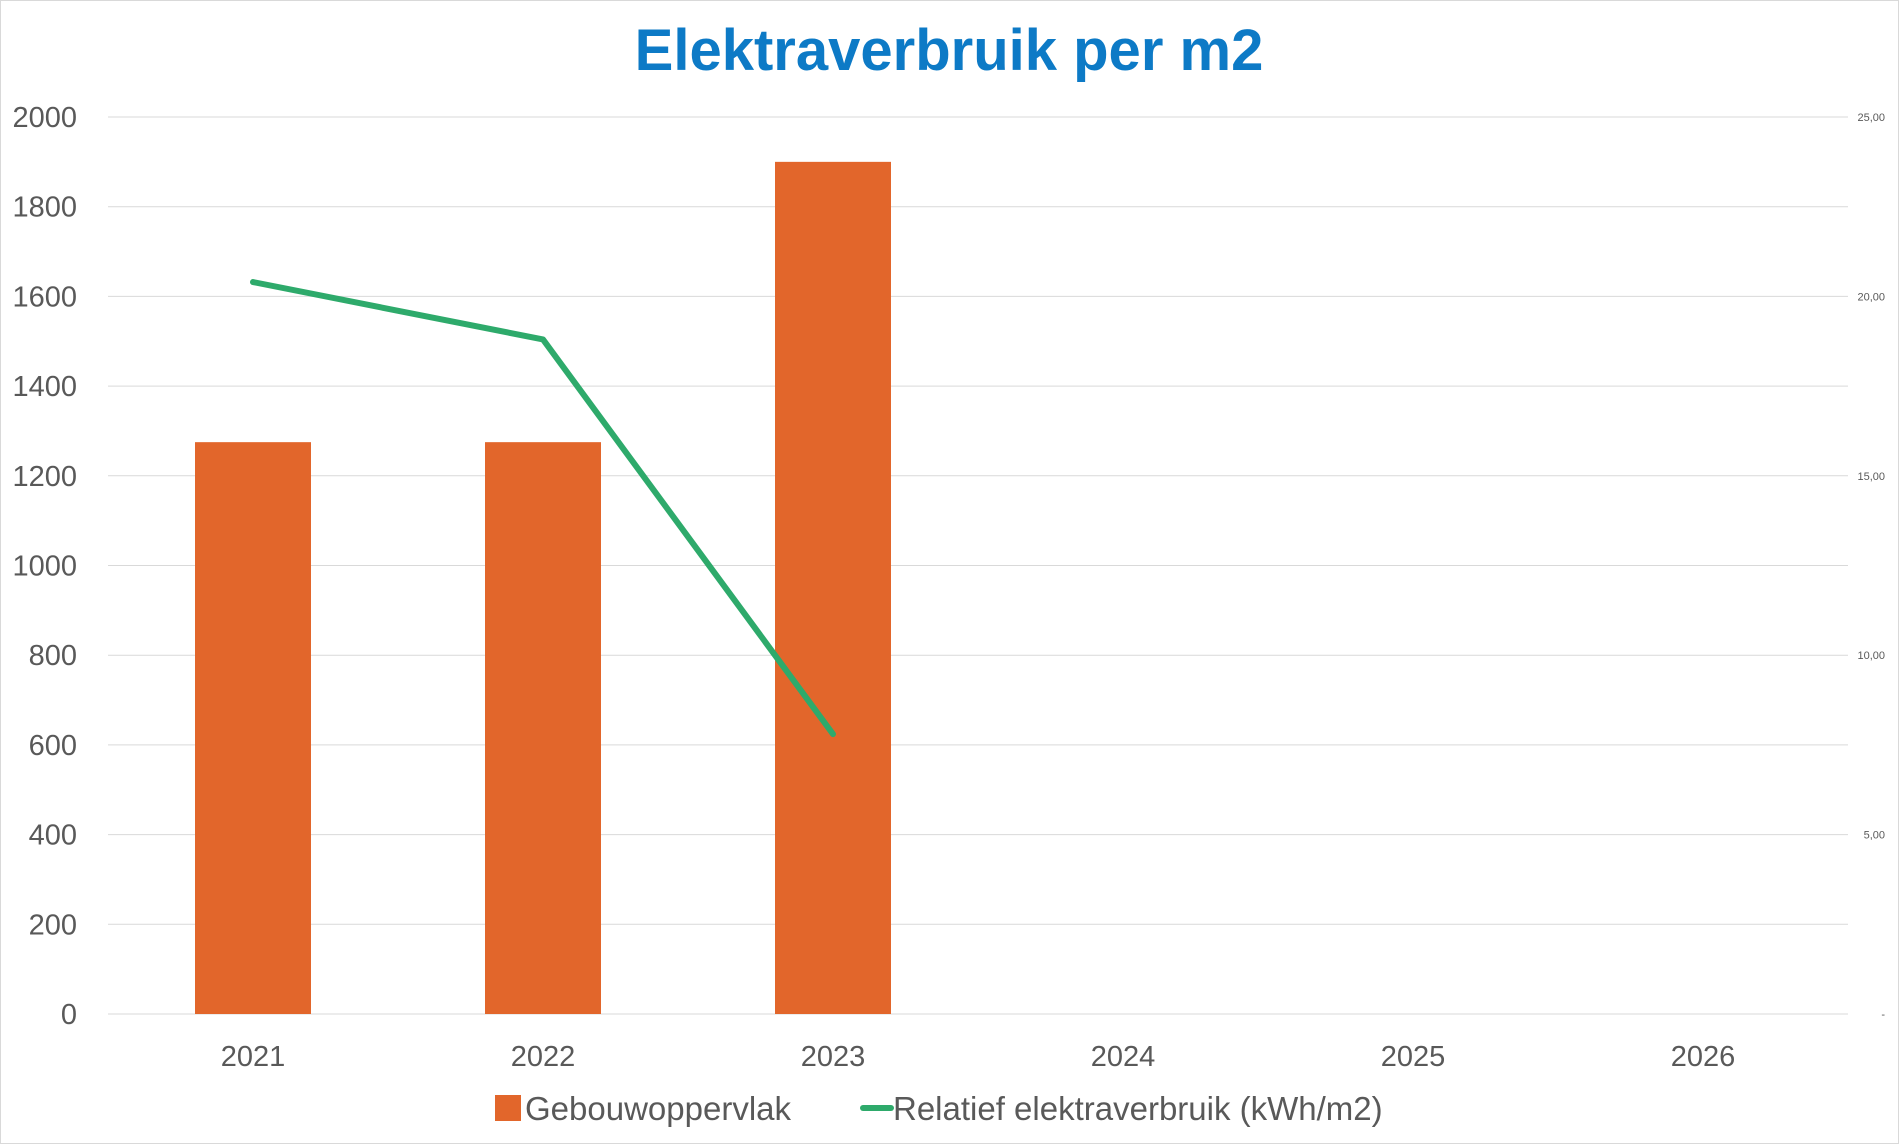 The width and height of the screenshot is (1899, 1144). What do you see at coordinates (1871, 656) in the screenshot?
I see `right-y-tick-label: 10,00` at bounding box center [1871, 656].